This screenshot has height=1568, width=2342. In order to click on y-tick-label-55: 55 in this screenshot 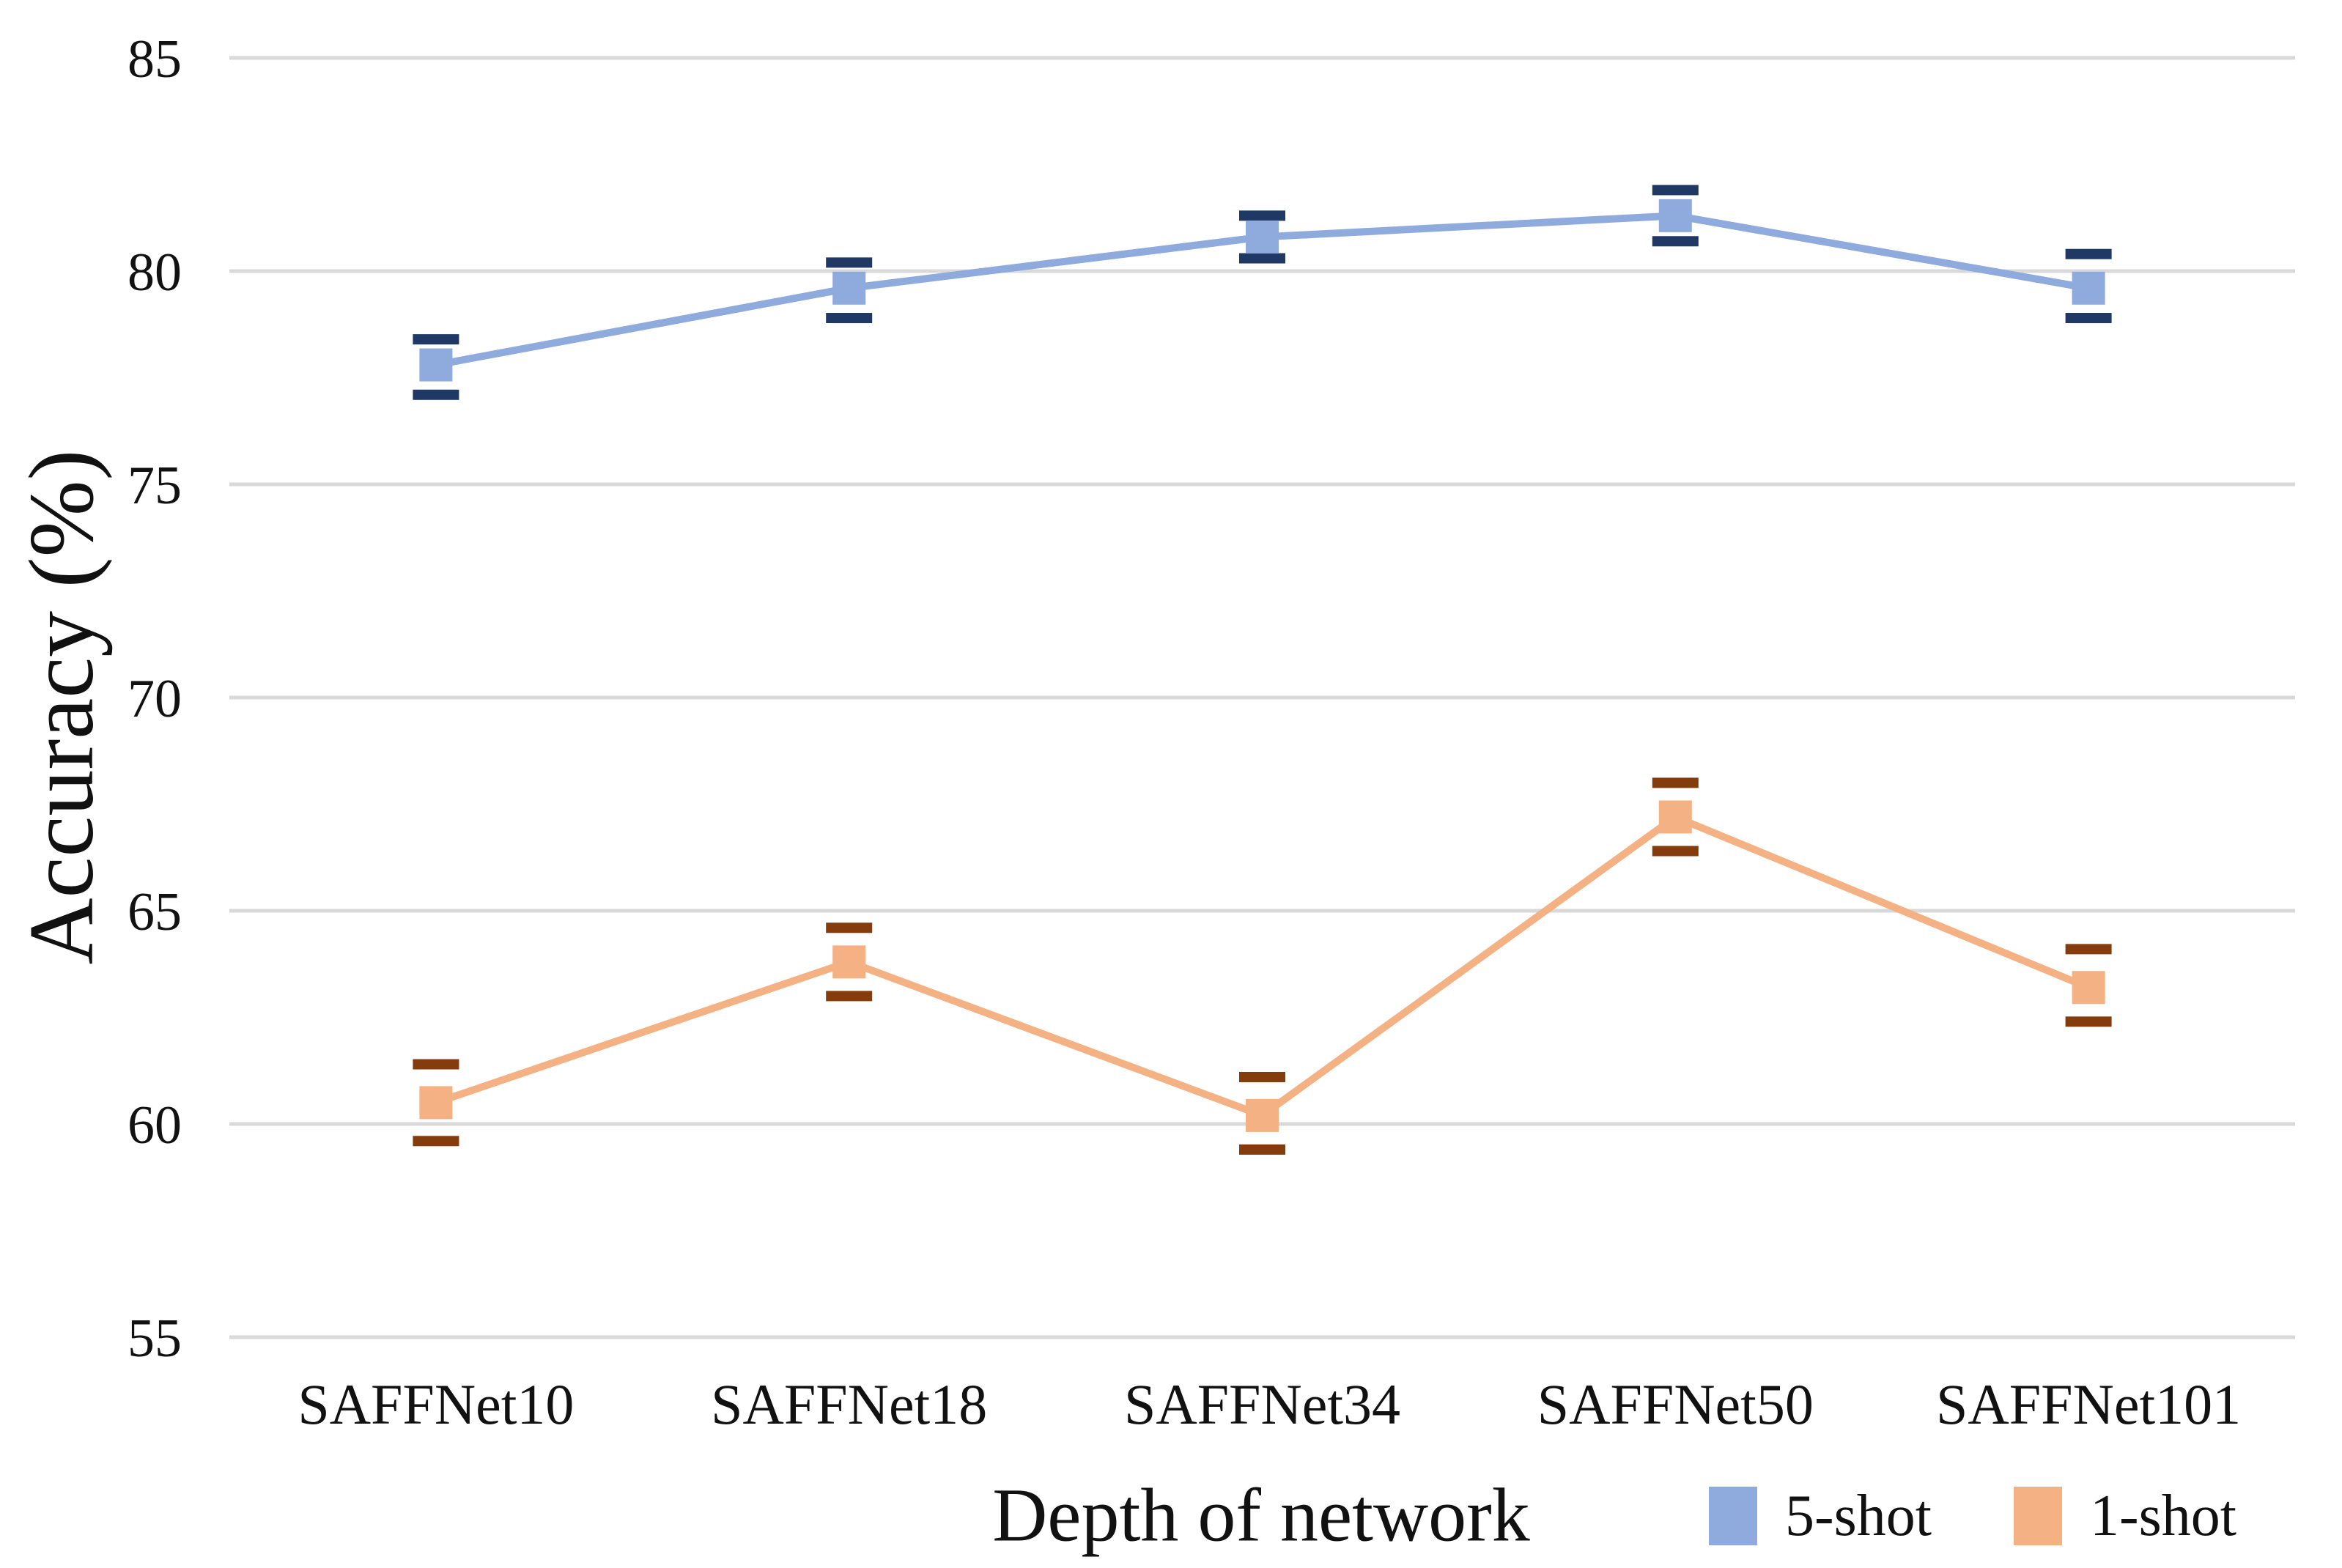, I will do `click(155, 1339)`.